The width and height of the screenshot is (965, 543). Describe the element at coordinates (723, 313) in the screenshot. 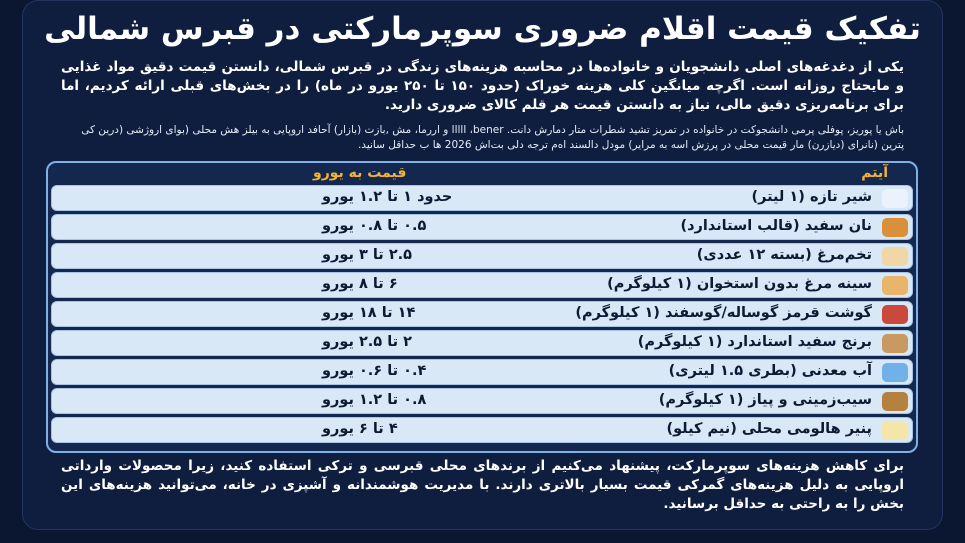

I see `item-name: گوشت قرمز گوساله/گوسفند (۱ کیلوگرم)` at that location.